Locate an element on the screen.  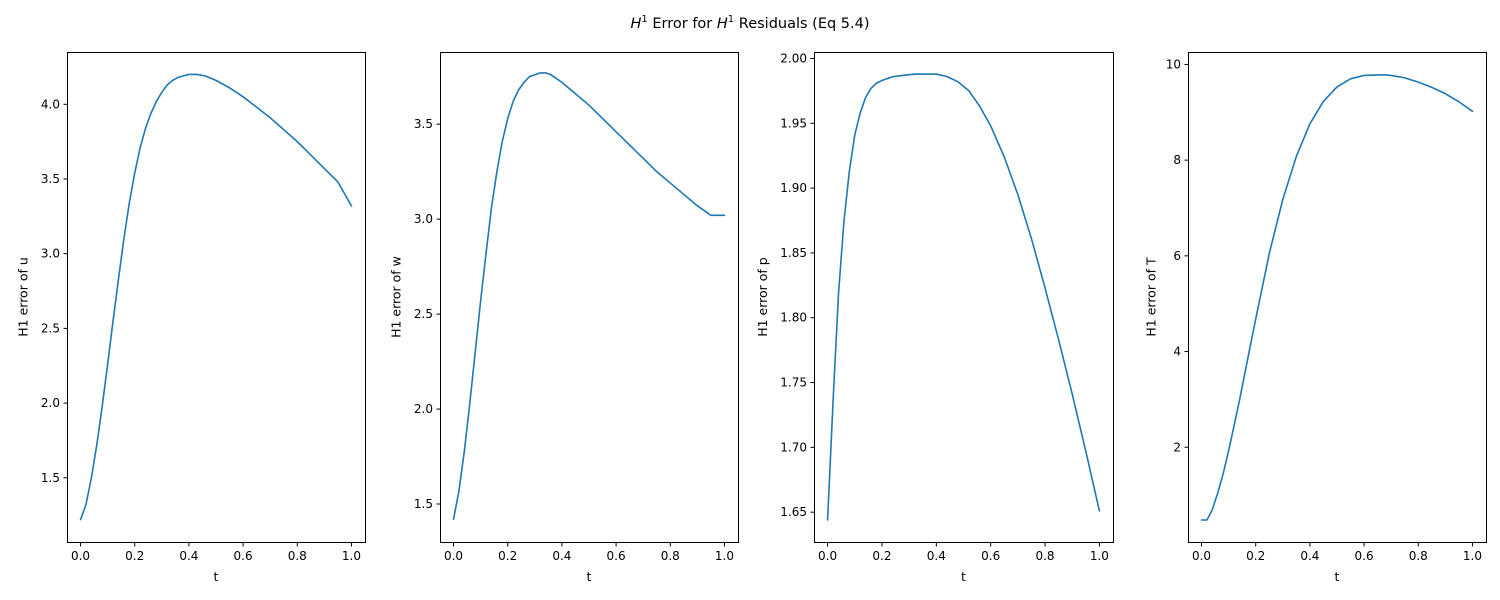
x-tick-label-u: 1.0 is located at coordinates (351, 556).